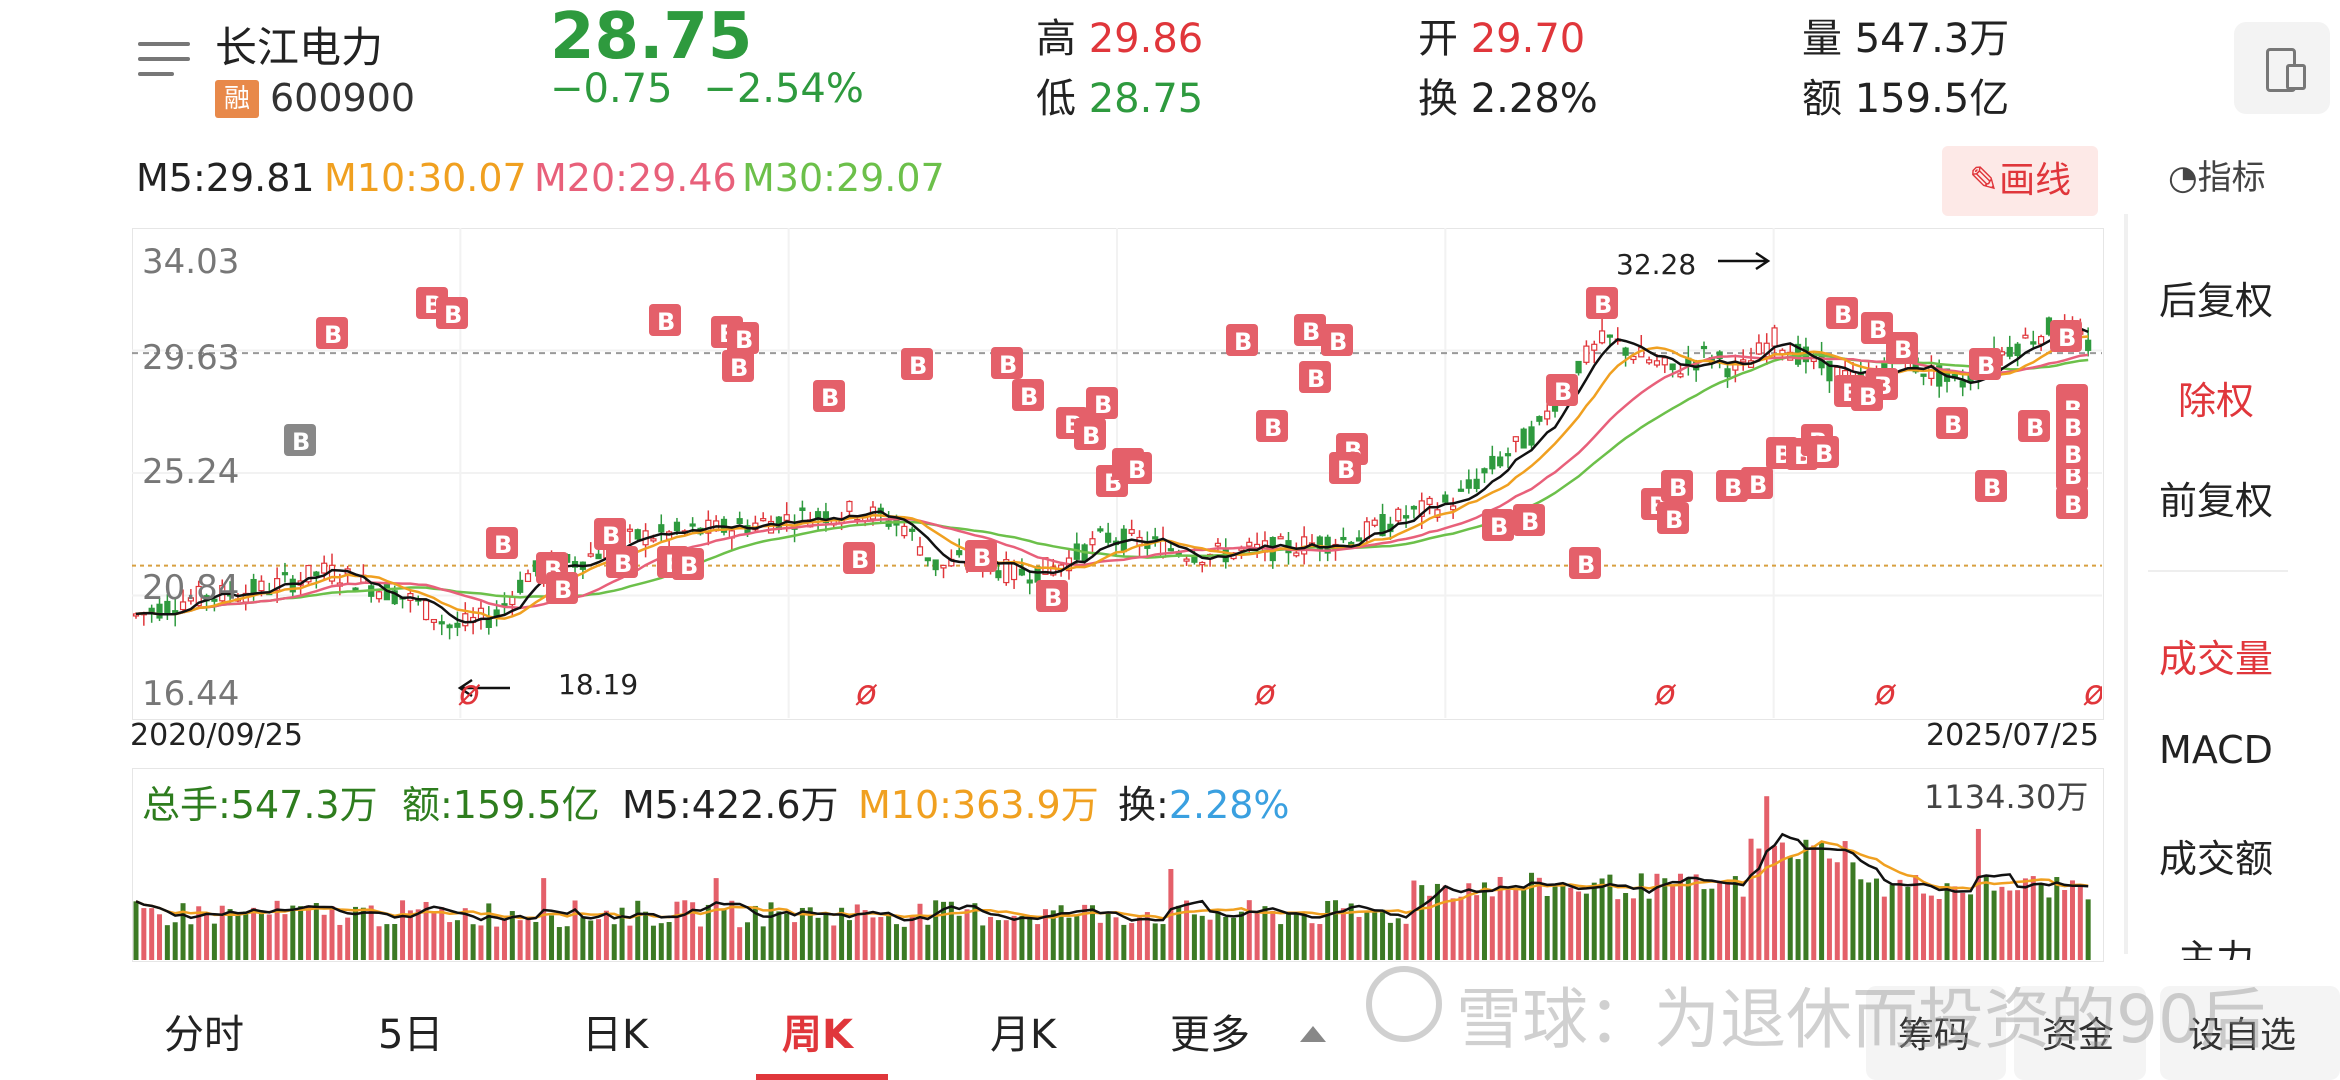 Image resolution: width=2340 pixels, height=1080 pixels. What do you see at coordinates (783, 89) in the screenshot?
I see `change-percent: −2.54%` at bounding box center [783, 89].